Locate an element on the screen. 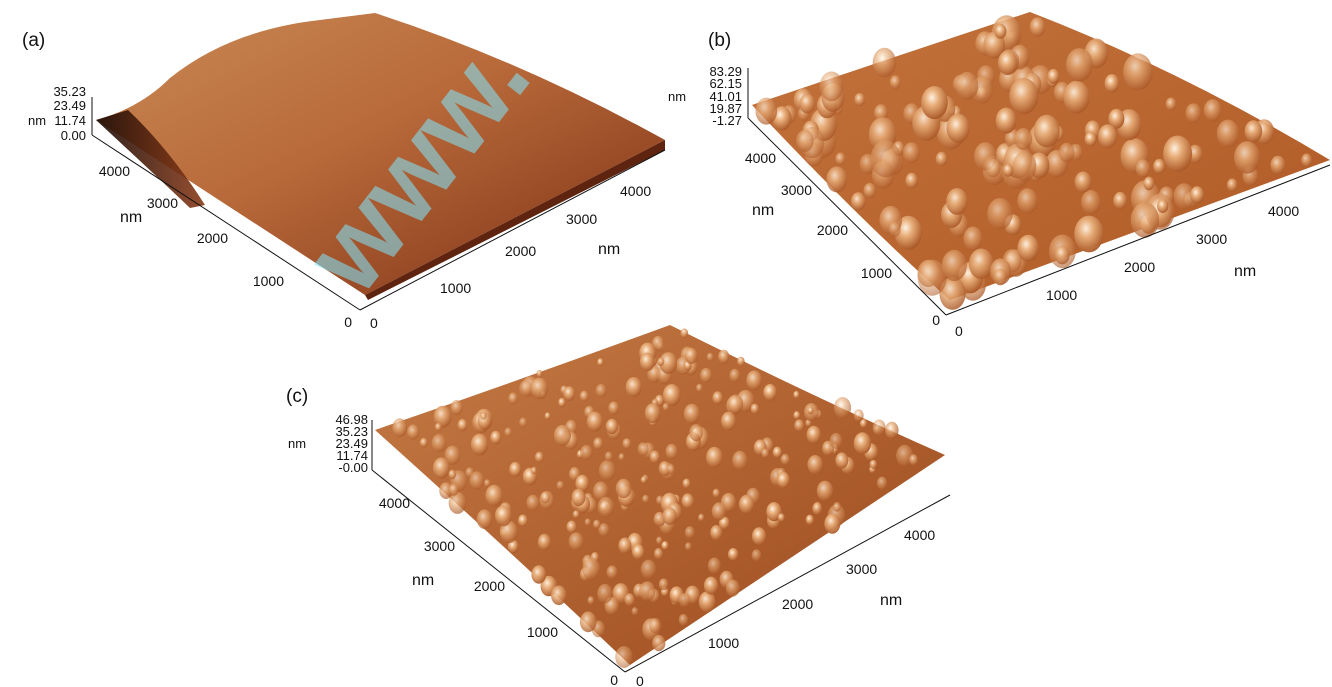  panel-c-x-tick: 4000 is located at coordinates (919, 535).